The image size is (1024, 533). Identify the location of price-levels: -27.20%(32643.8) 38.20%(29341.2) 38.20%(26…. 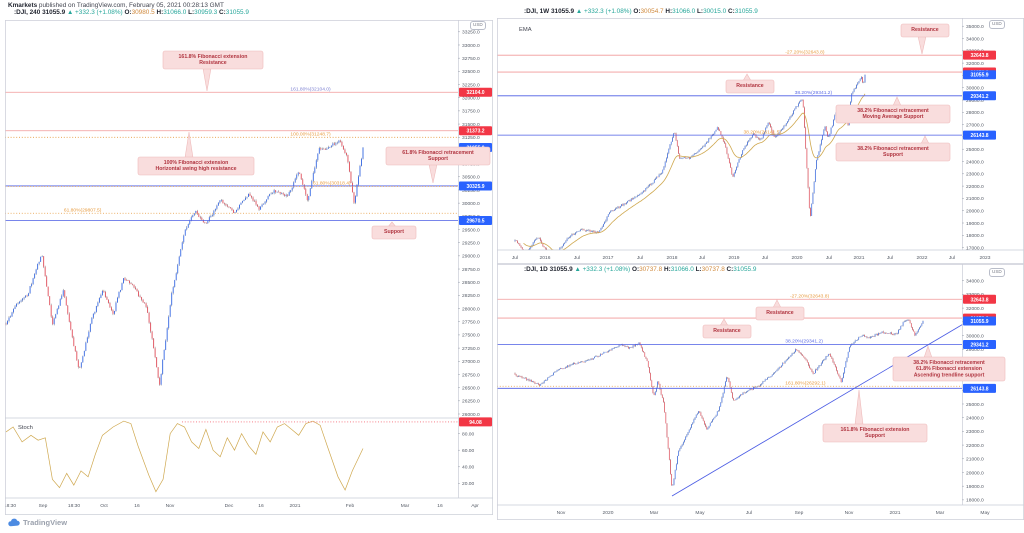
(729, 92).